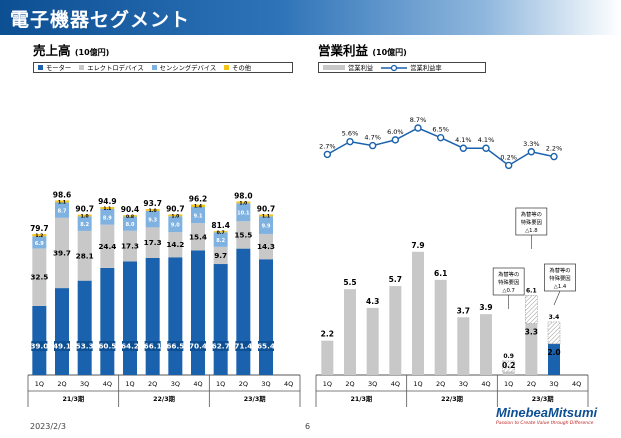 Image resolution: width=621 pixels, height=438 pixels. I want to click on margin-label: 2.2%, so click(554, 149).